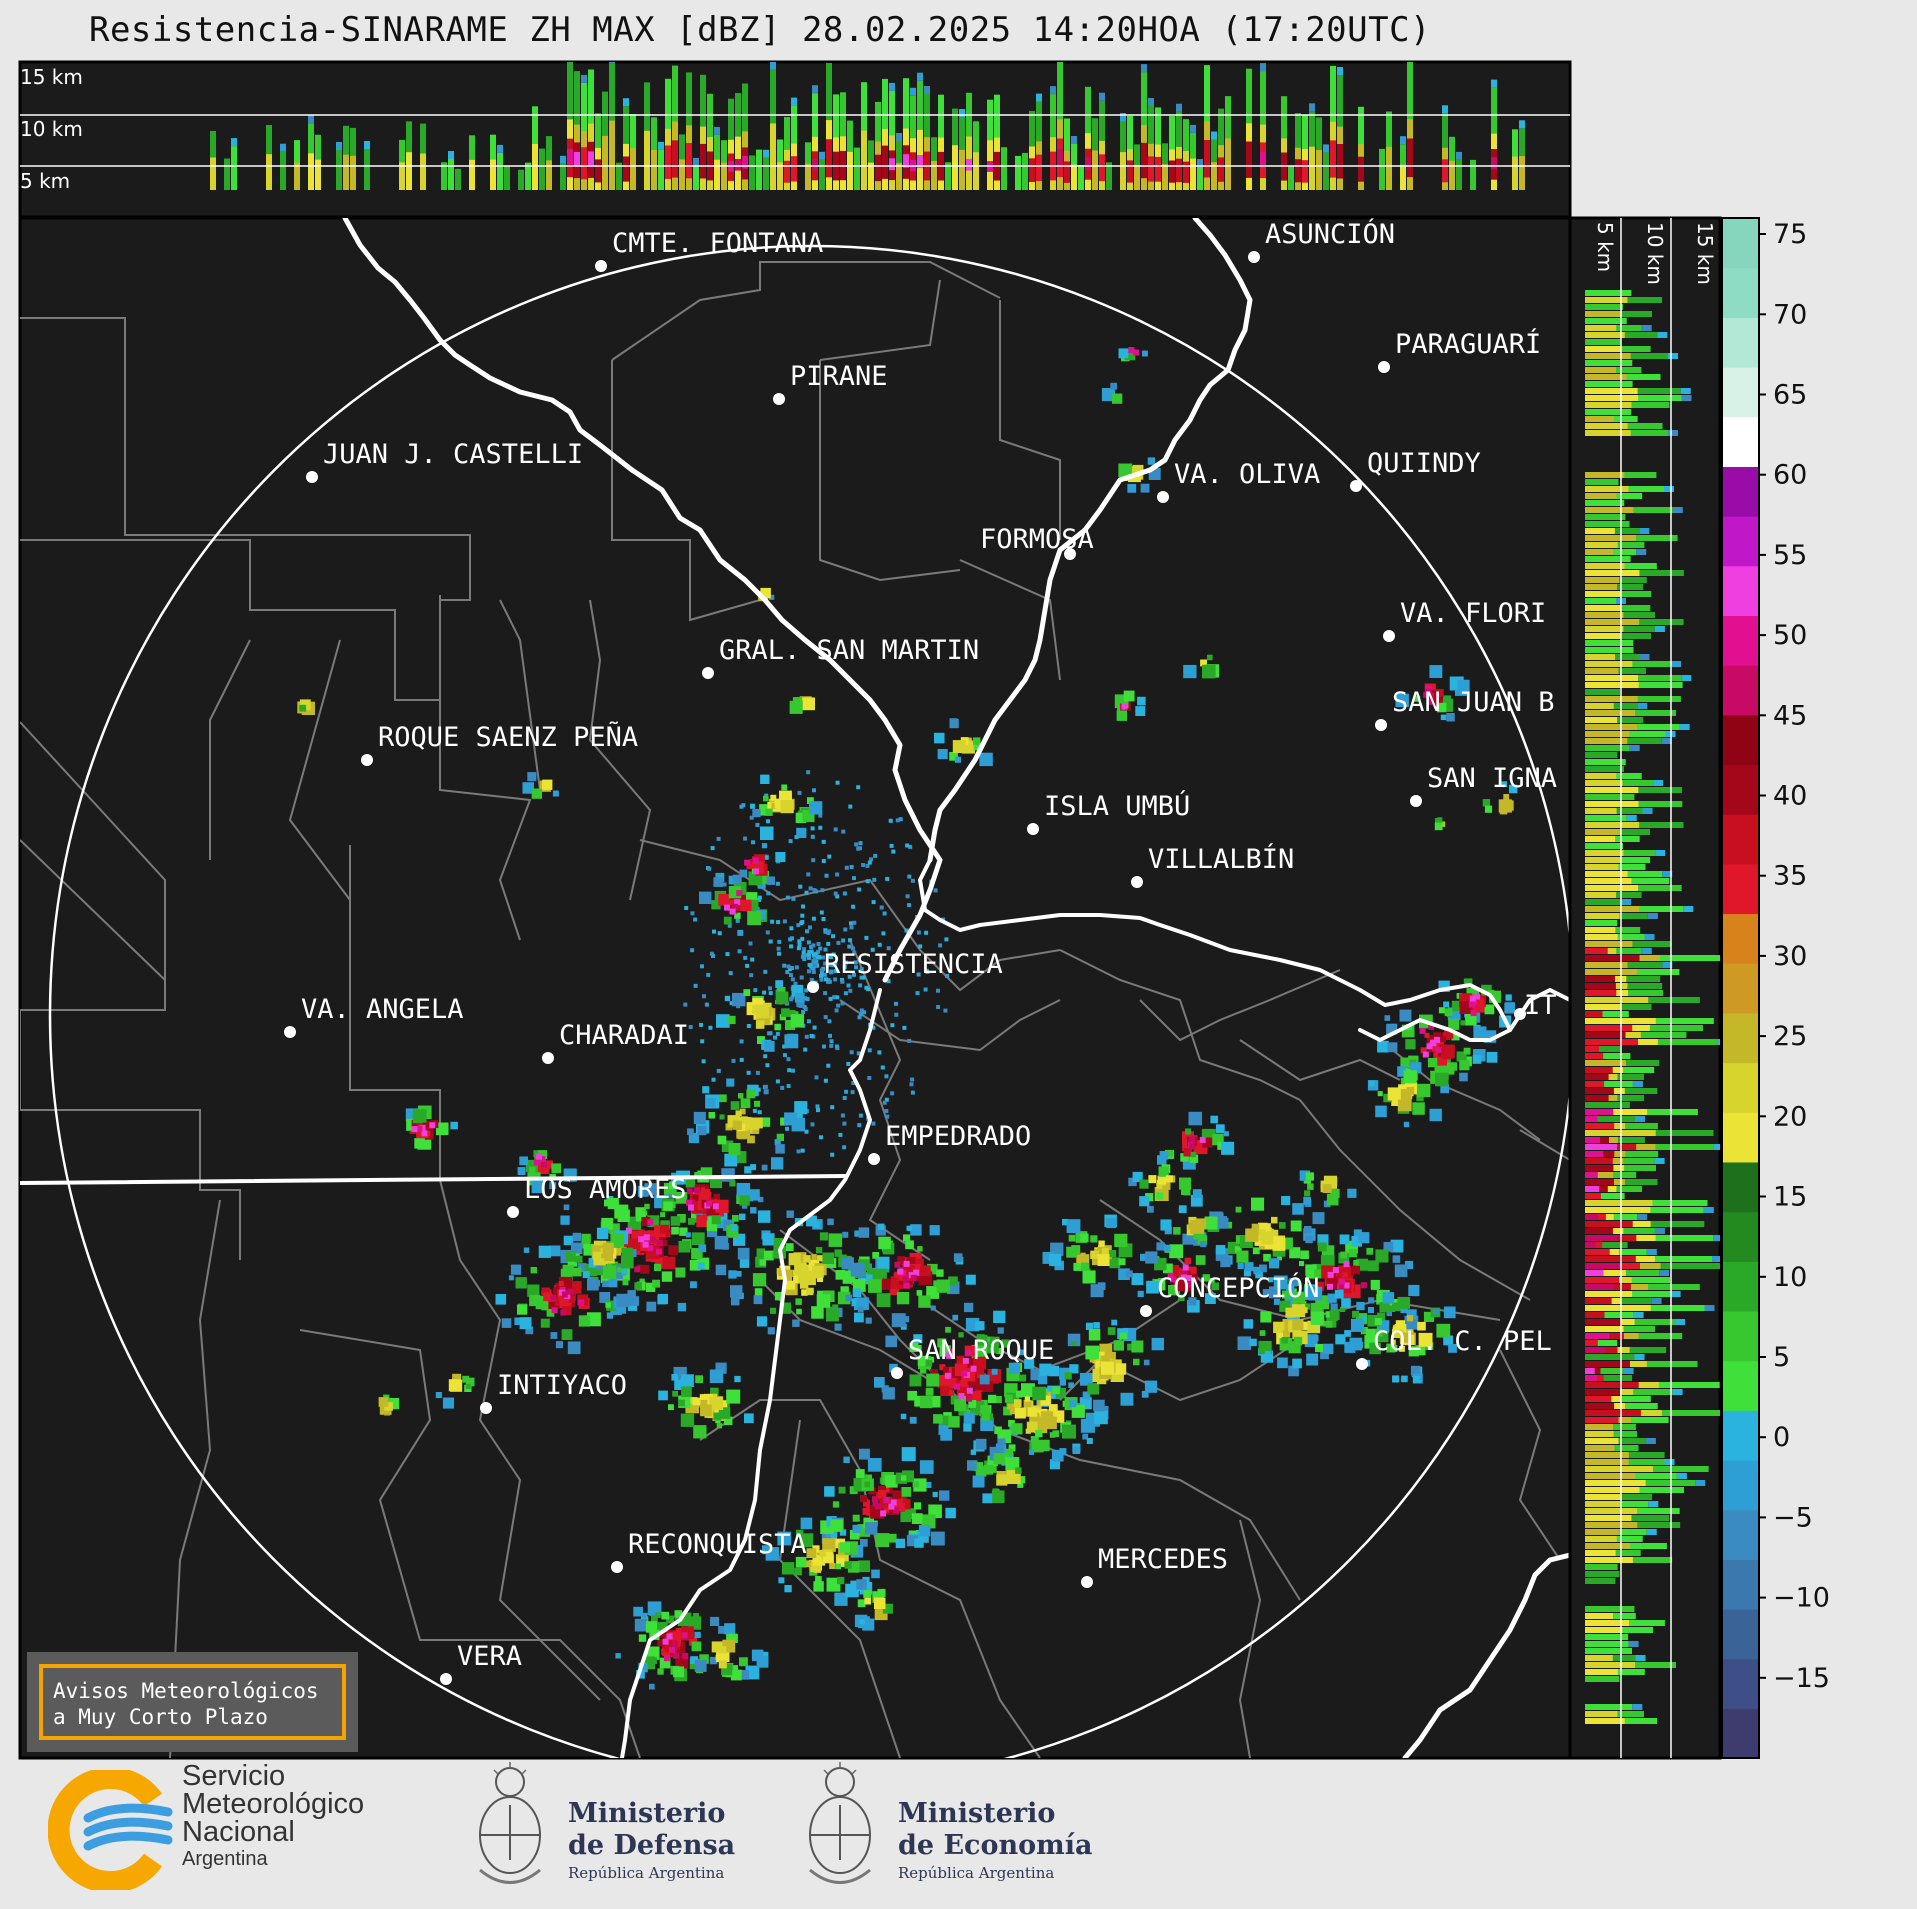  What do you see at coordinates (1238, 1288) in the screenshot?
I see `city-label: CONCEPCIÓN` at bounding box center [1238, 1288].